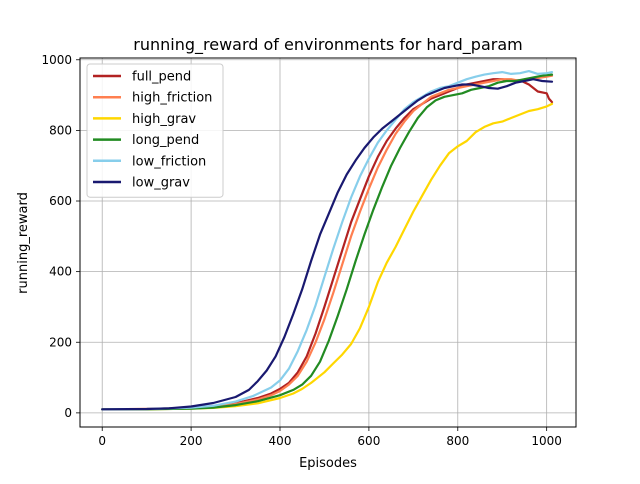  I want to click on x-tick-label: 600, so click(368, 441).